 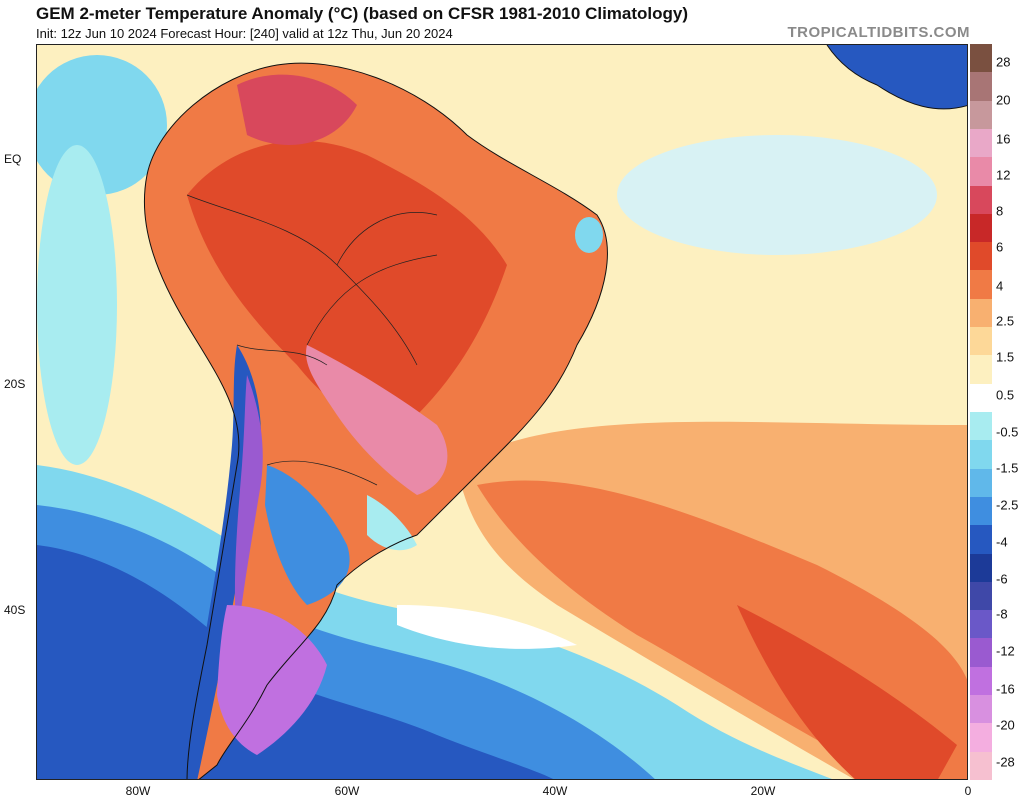 What do you see at coordinates (1007, 432) in the screenshot?
I see `colorbar-label: -0.5` at bounding box center [1007, 432].